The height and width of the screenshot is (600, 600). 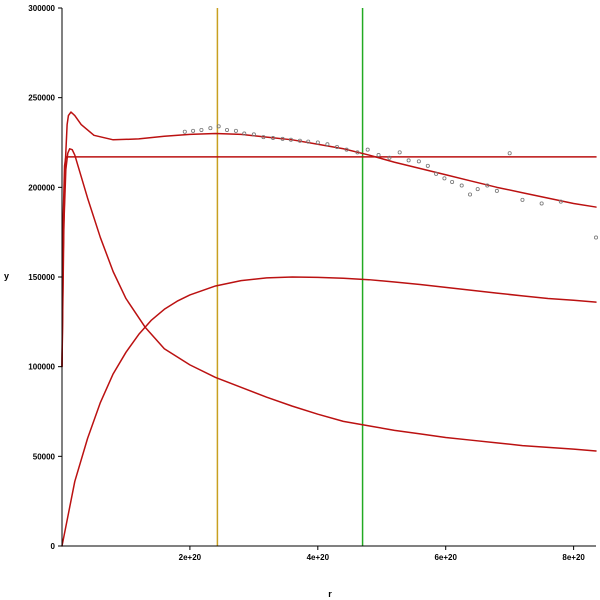 I want to click on scatter-points, so click(x=390, y=182).